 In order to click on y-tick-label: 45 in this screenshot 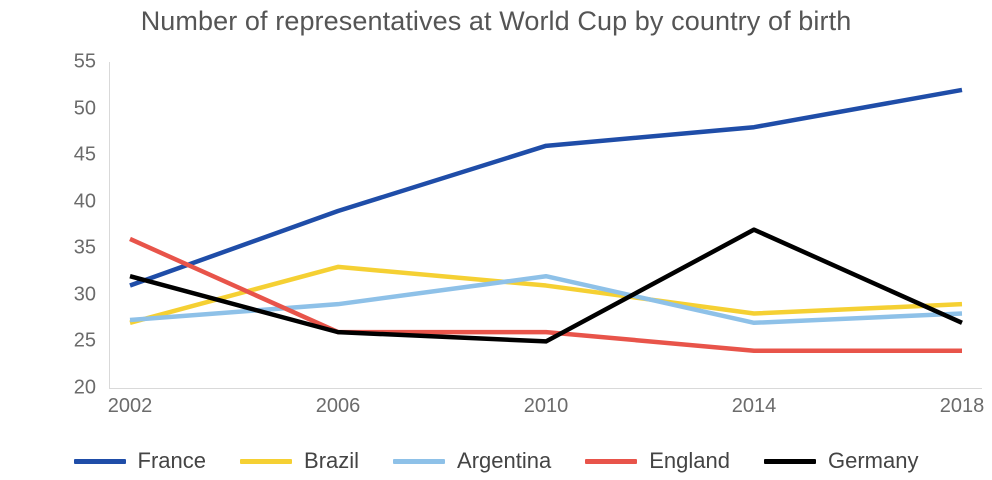, I will do `click(84, 154)`.